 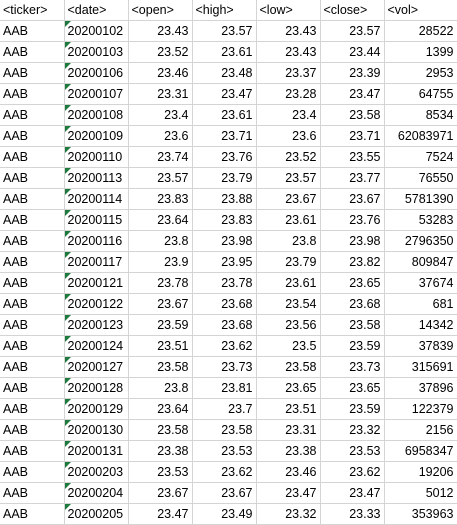 What do you see at coordinates (96, 10) in the screenshot?
I see `header-cell-date: <date>` at bounding box center [96, 10].